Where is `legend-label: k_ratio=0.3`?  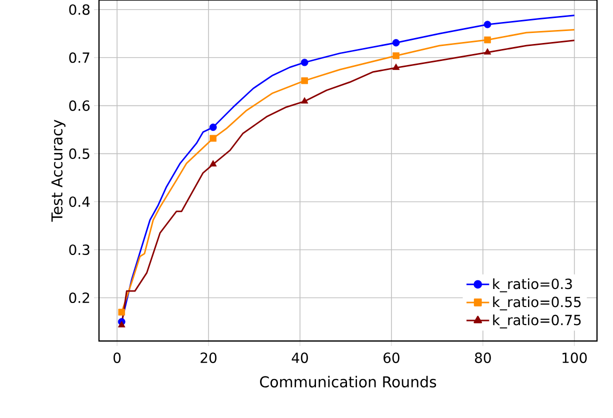
legend-label: k_ratio=0.3 is located at coordinates (532, 285).